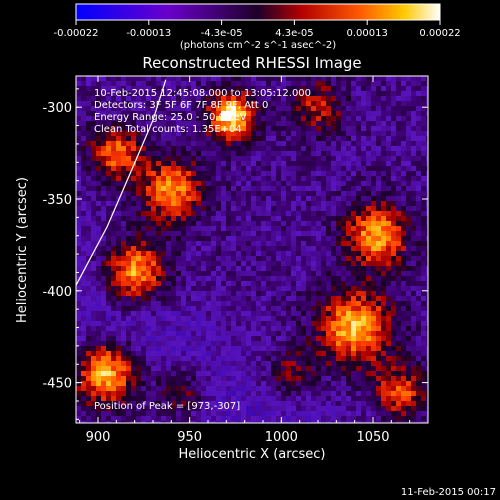  I want to click on colorbar-tick-label: -4.3e-05, so click(222, 33).